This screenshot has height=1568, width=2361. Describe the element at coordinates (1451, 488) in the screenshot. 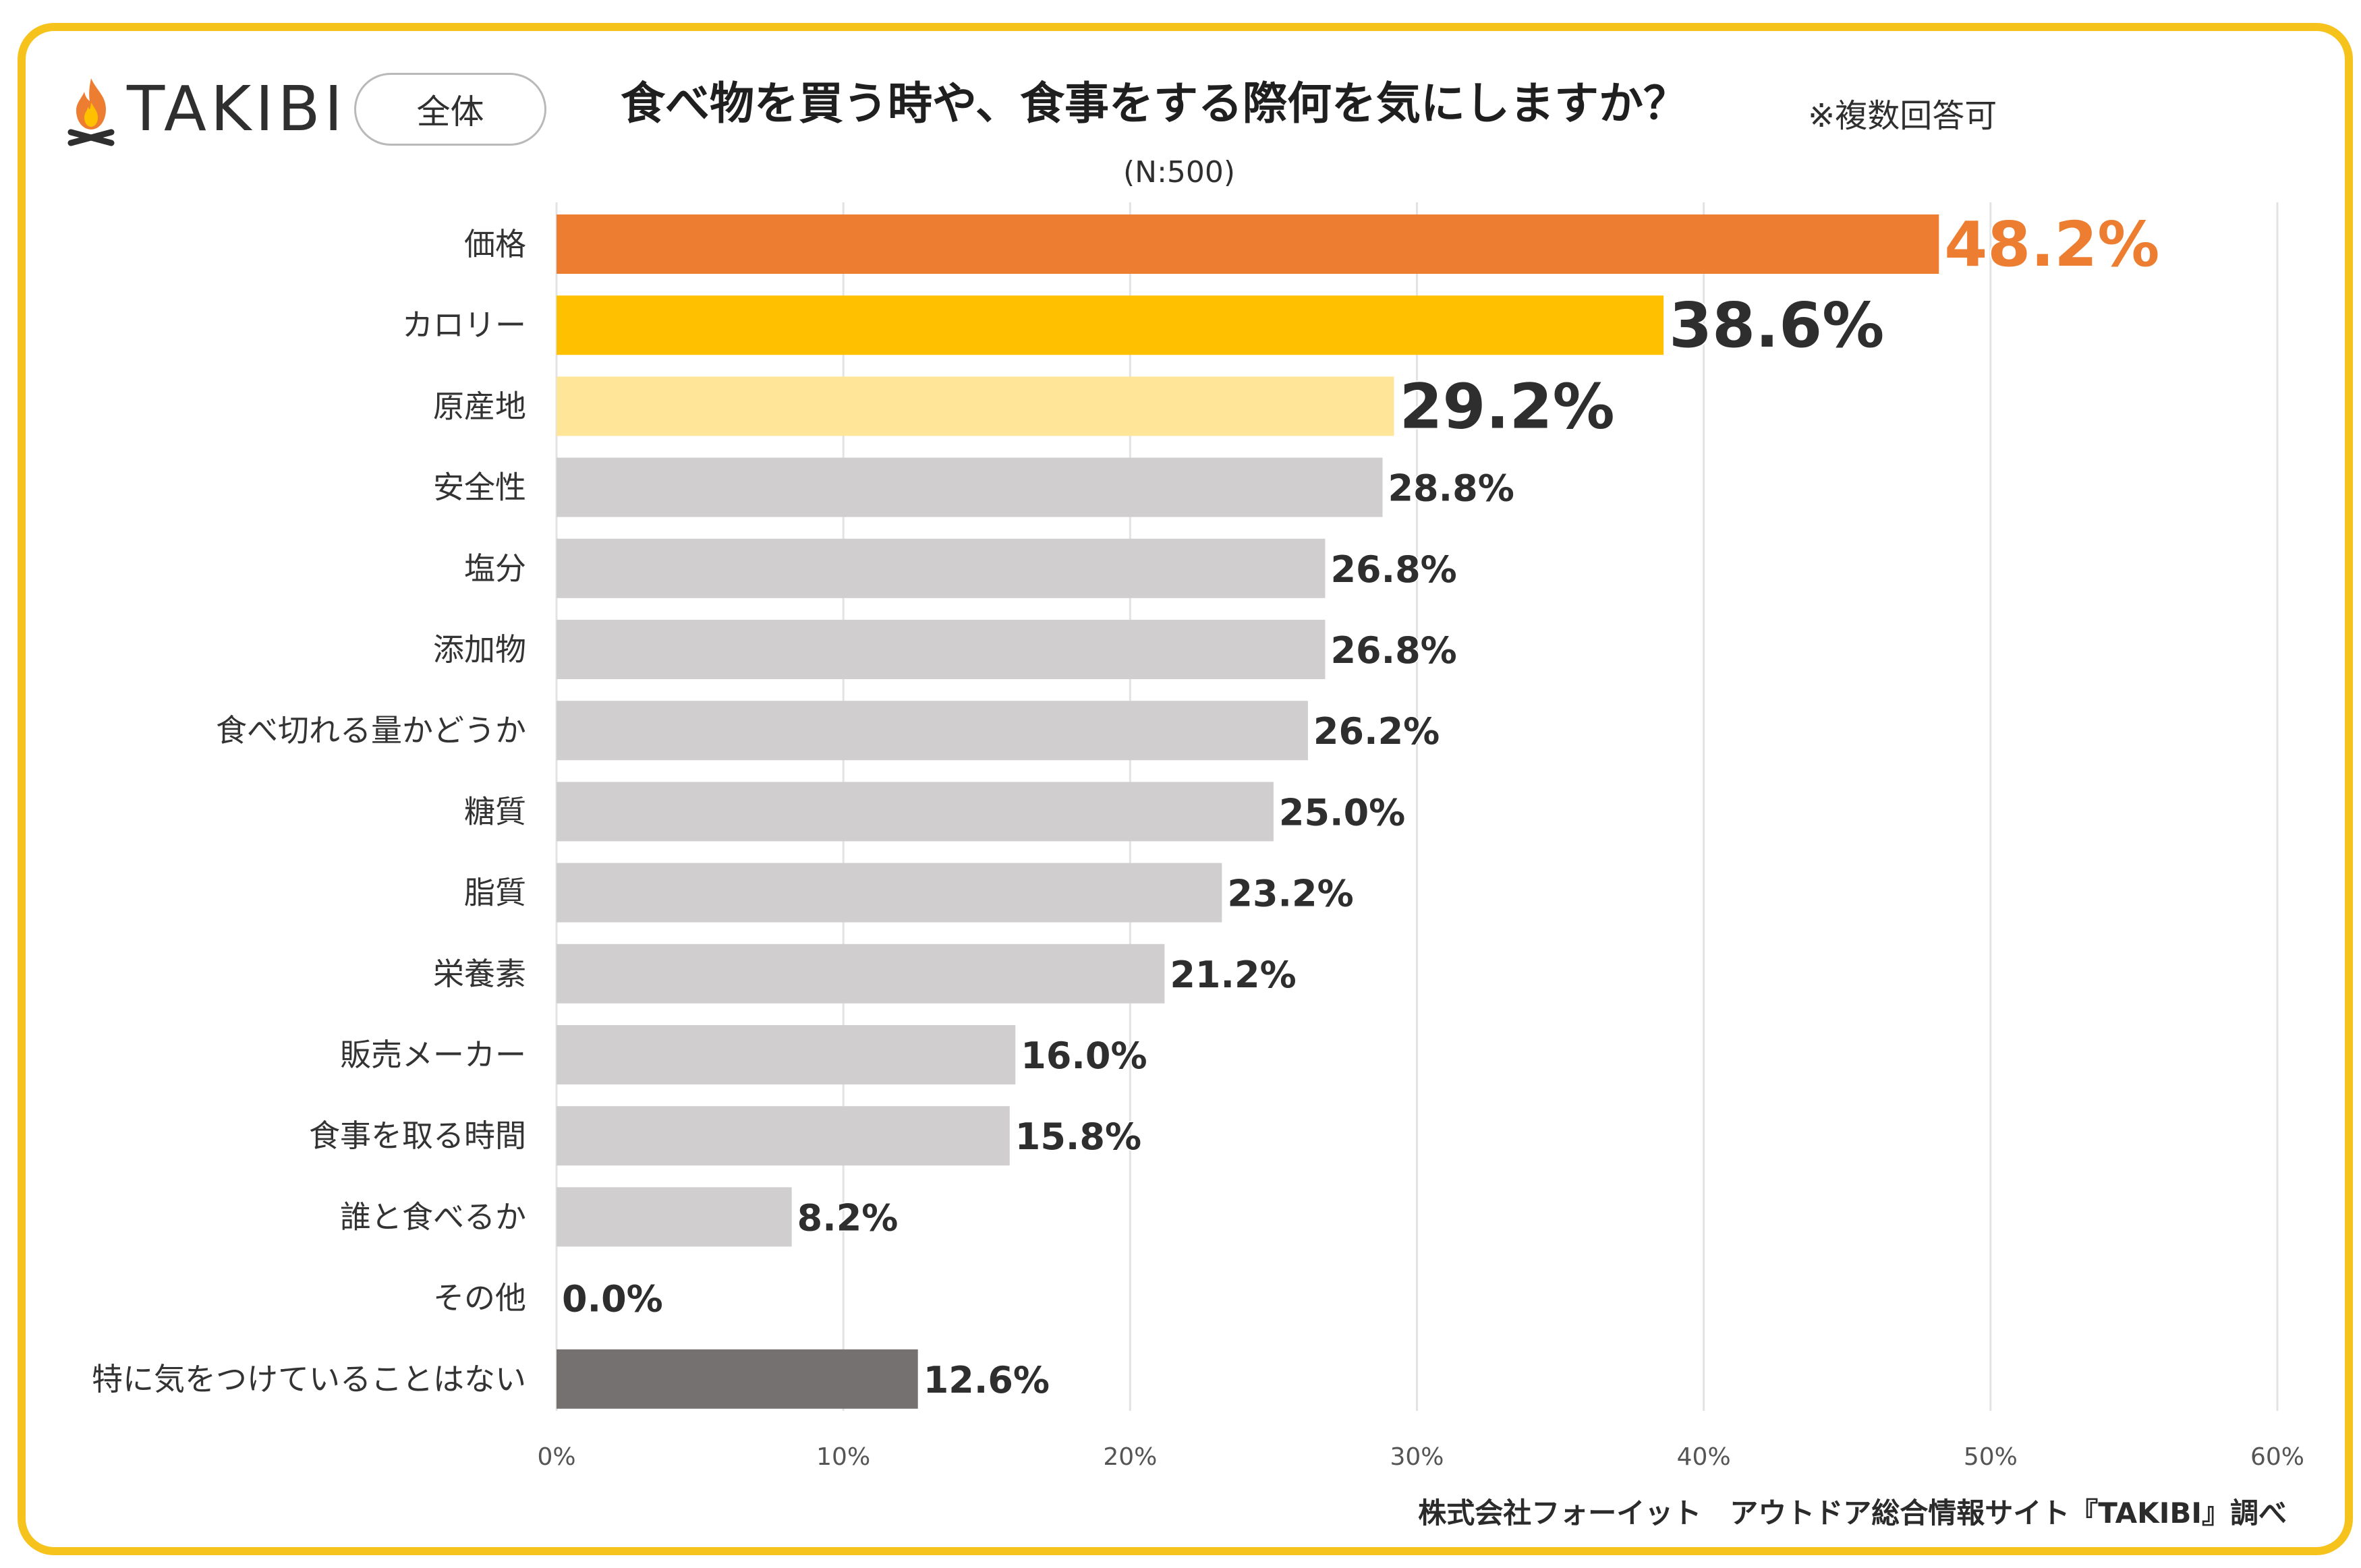

I see `data-label: 28.8%` at that location.